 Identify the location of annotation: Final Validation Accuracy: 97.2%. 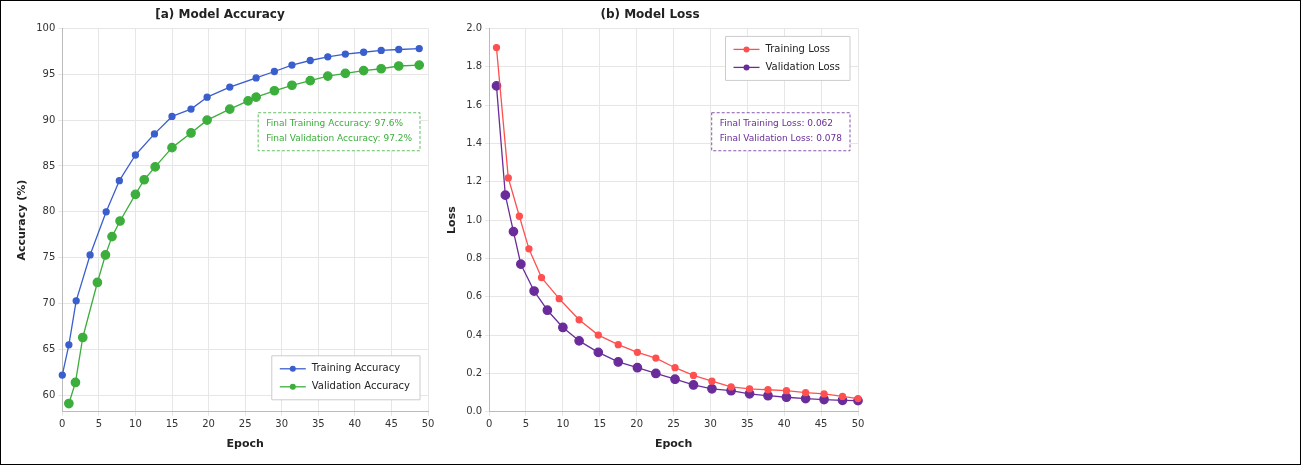
(339, 138).